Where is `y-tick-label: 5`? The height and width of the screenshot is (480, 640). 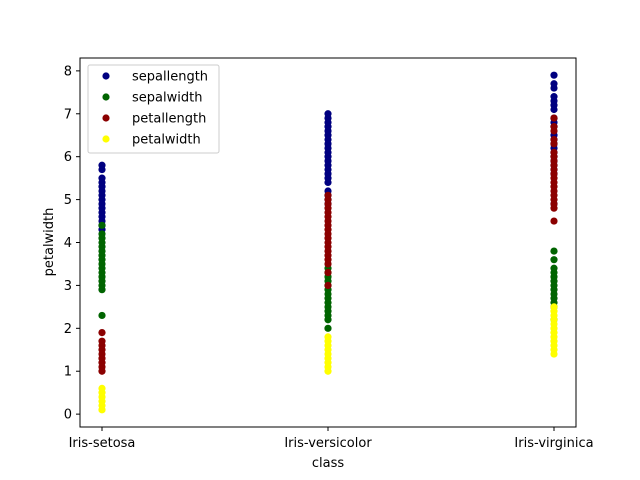 y-tick-label: 5 is located at coordinates (68, 200).